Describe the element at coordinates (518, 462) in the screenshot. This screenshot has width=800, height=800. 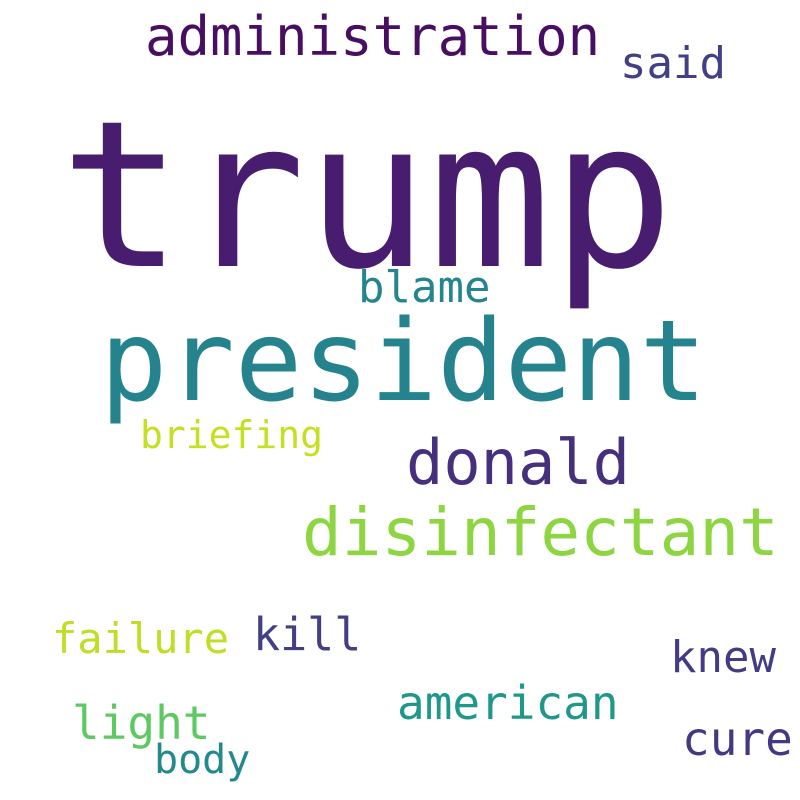
I see `word-donald: donald` at that location.